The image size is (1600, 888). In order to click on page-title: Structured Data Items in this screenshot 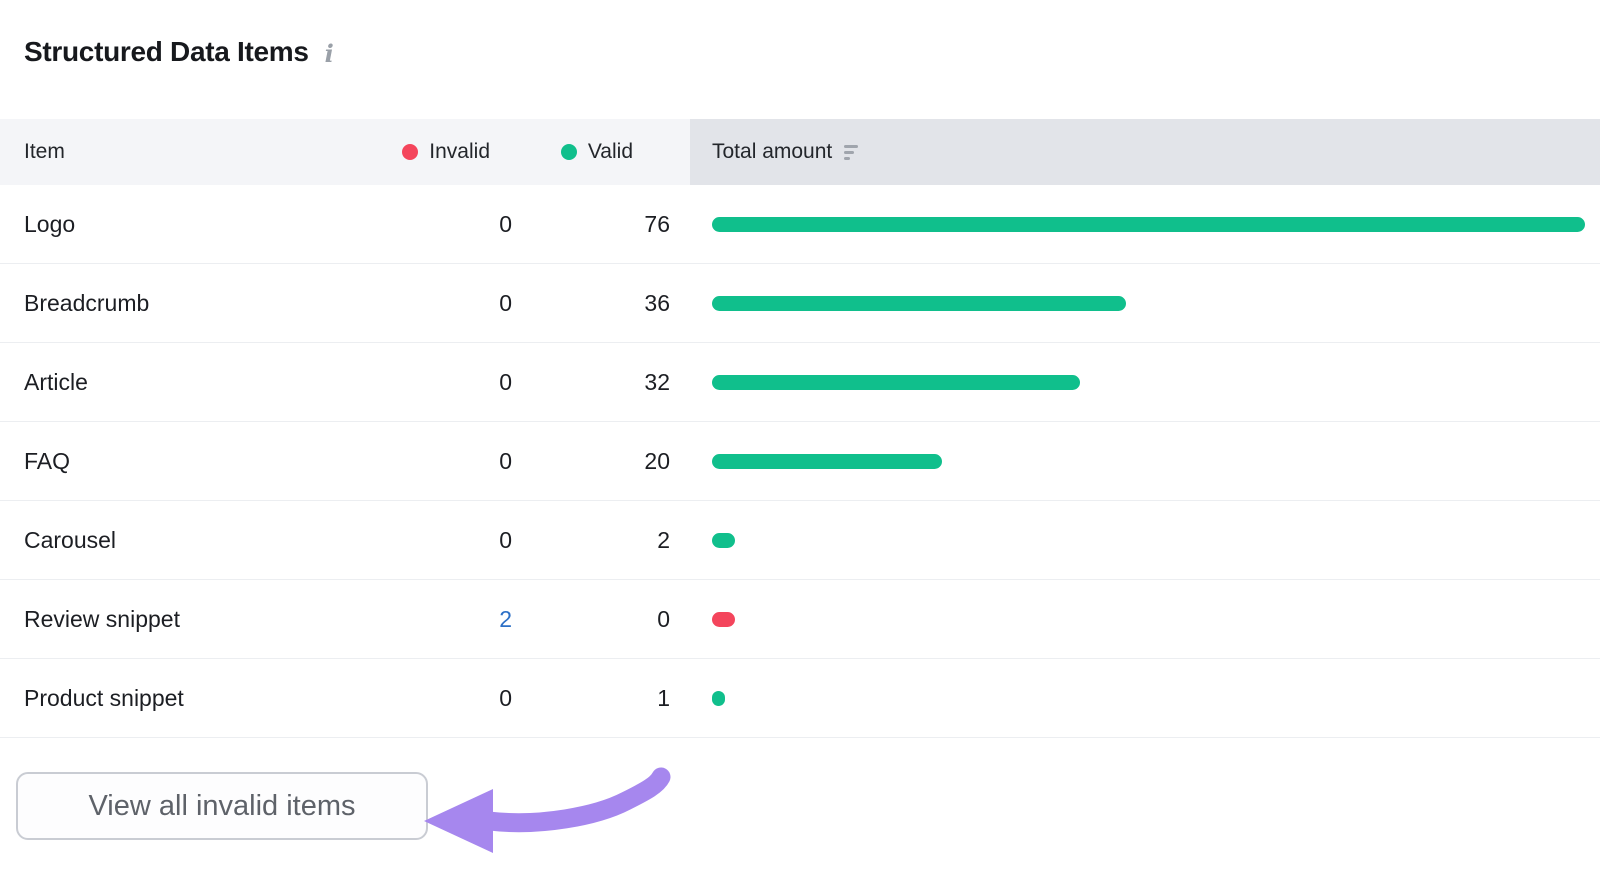, I will do `click(166, 51)`.